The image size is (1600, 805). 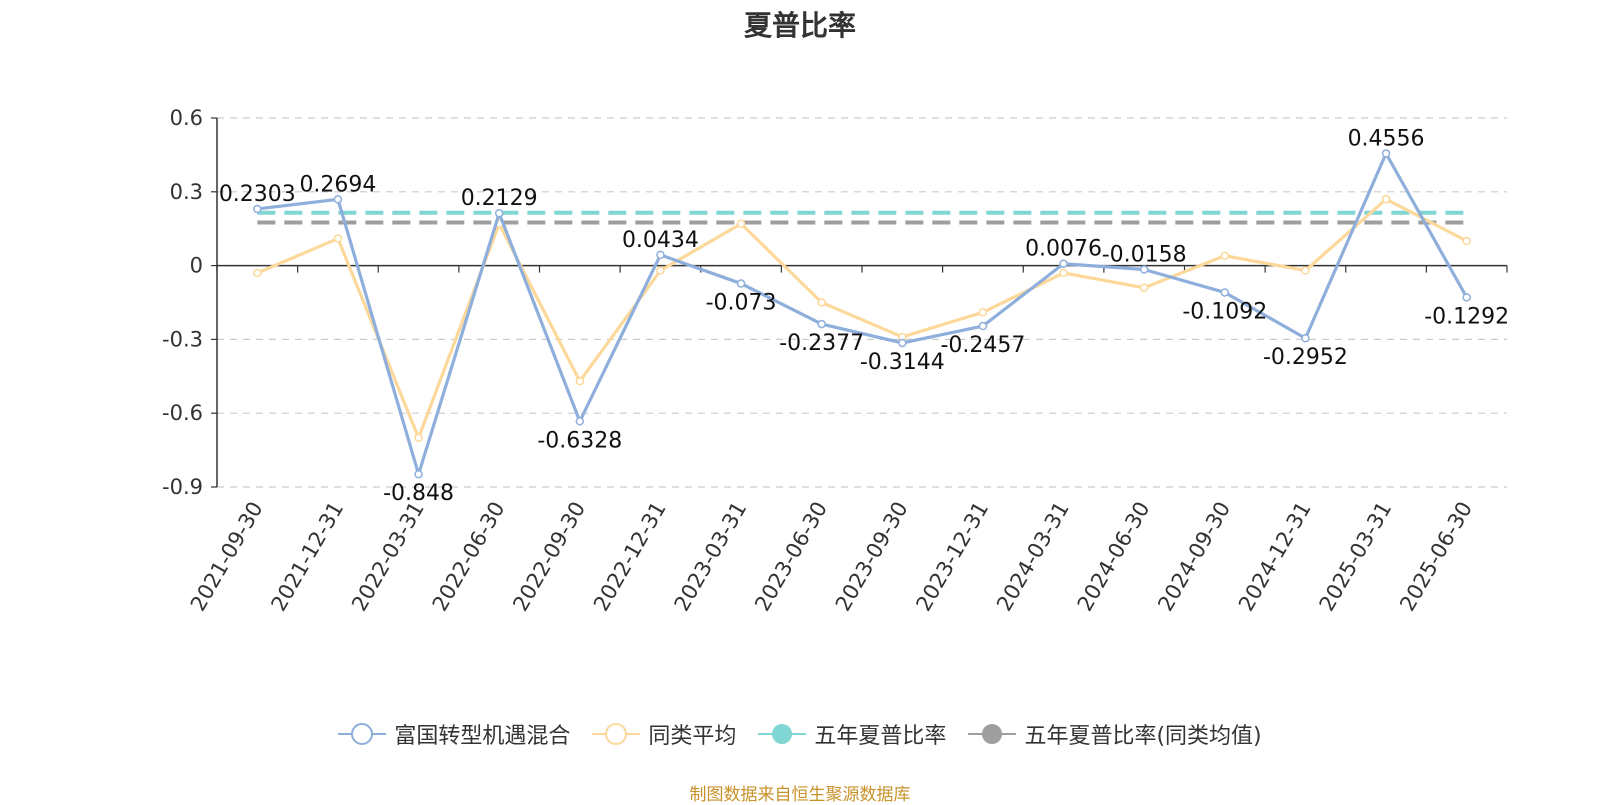 I want to click on data-label: -0.2377, so click(x=821, y=343).